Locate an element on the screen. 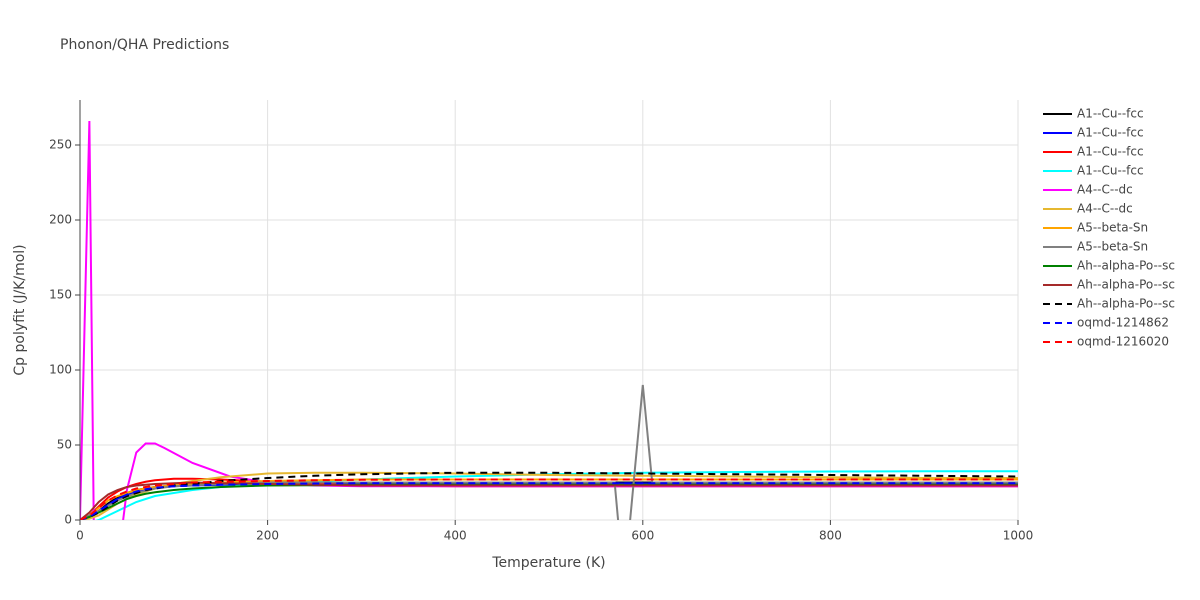  y-tick-label: 50 is located at coordinates (64, 445).